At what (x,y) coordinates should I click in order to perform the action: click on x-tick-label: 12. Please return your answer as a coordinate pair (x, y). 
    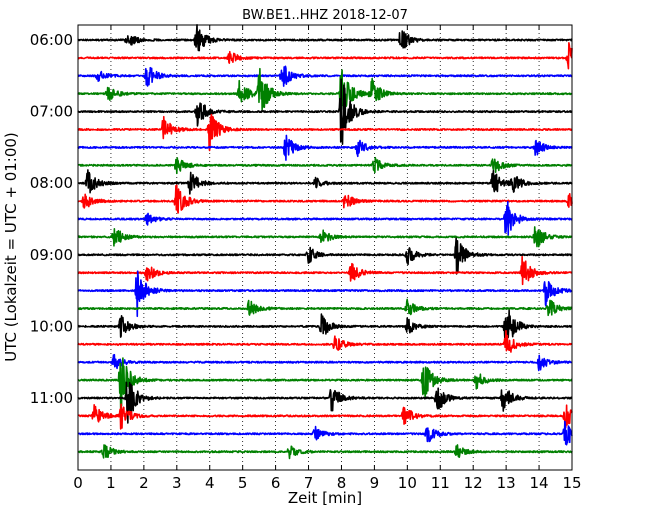
    Looking at the image, I should click on (473, 483).